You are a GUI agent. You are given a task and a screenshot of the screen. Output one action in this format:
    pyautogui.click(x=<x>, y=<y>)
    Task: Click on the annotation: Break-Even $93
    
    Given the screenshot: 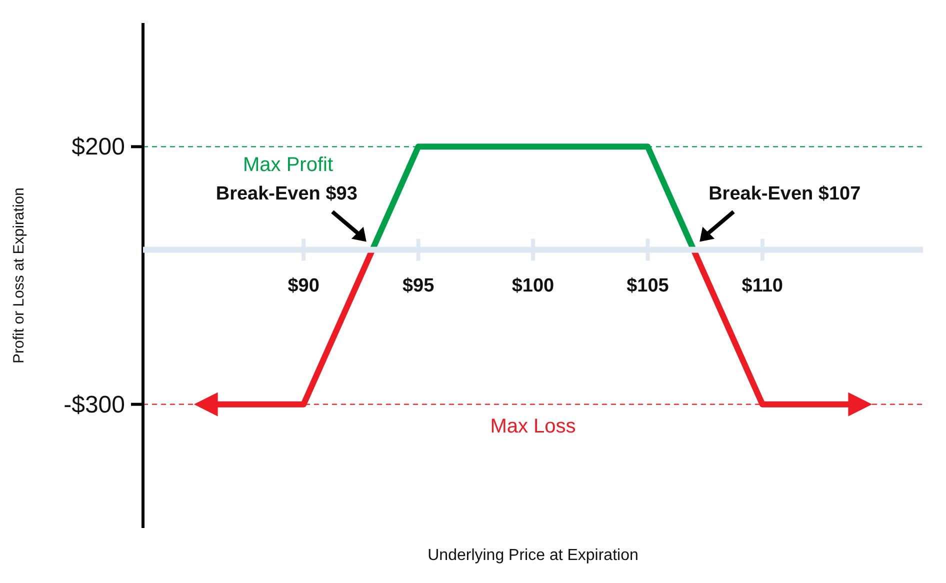 What is the action you would take?
    pyautogui.click(x=287, y=194)
    